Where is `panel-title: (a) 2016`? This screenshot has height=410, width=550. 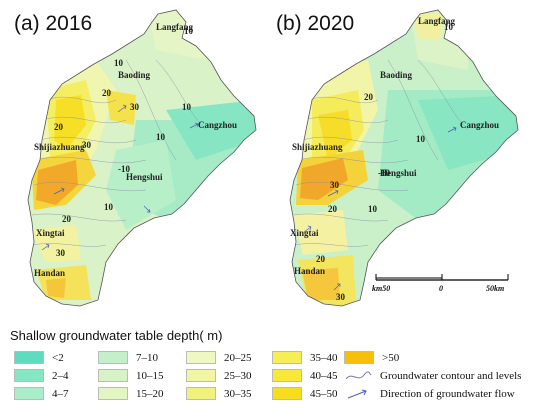
panel-title: (a) 2016 is located at coordinates (53, 23).